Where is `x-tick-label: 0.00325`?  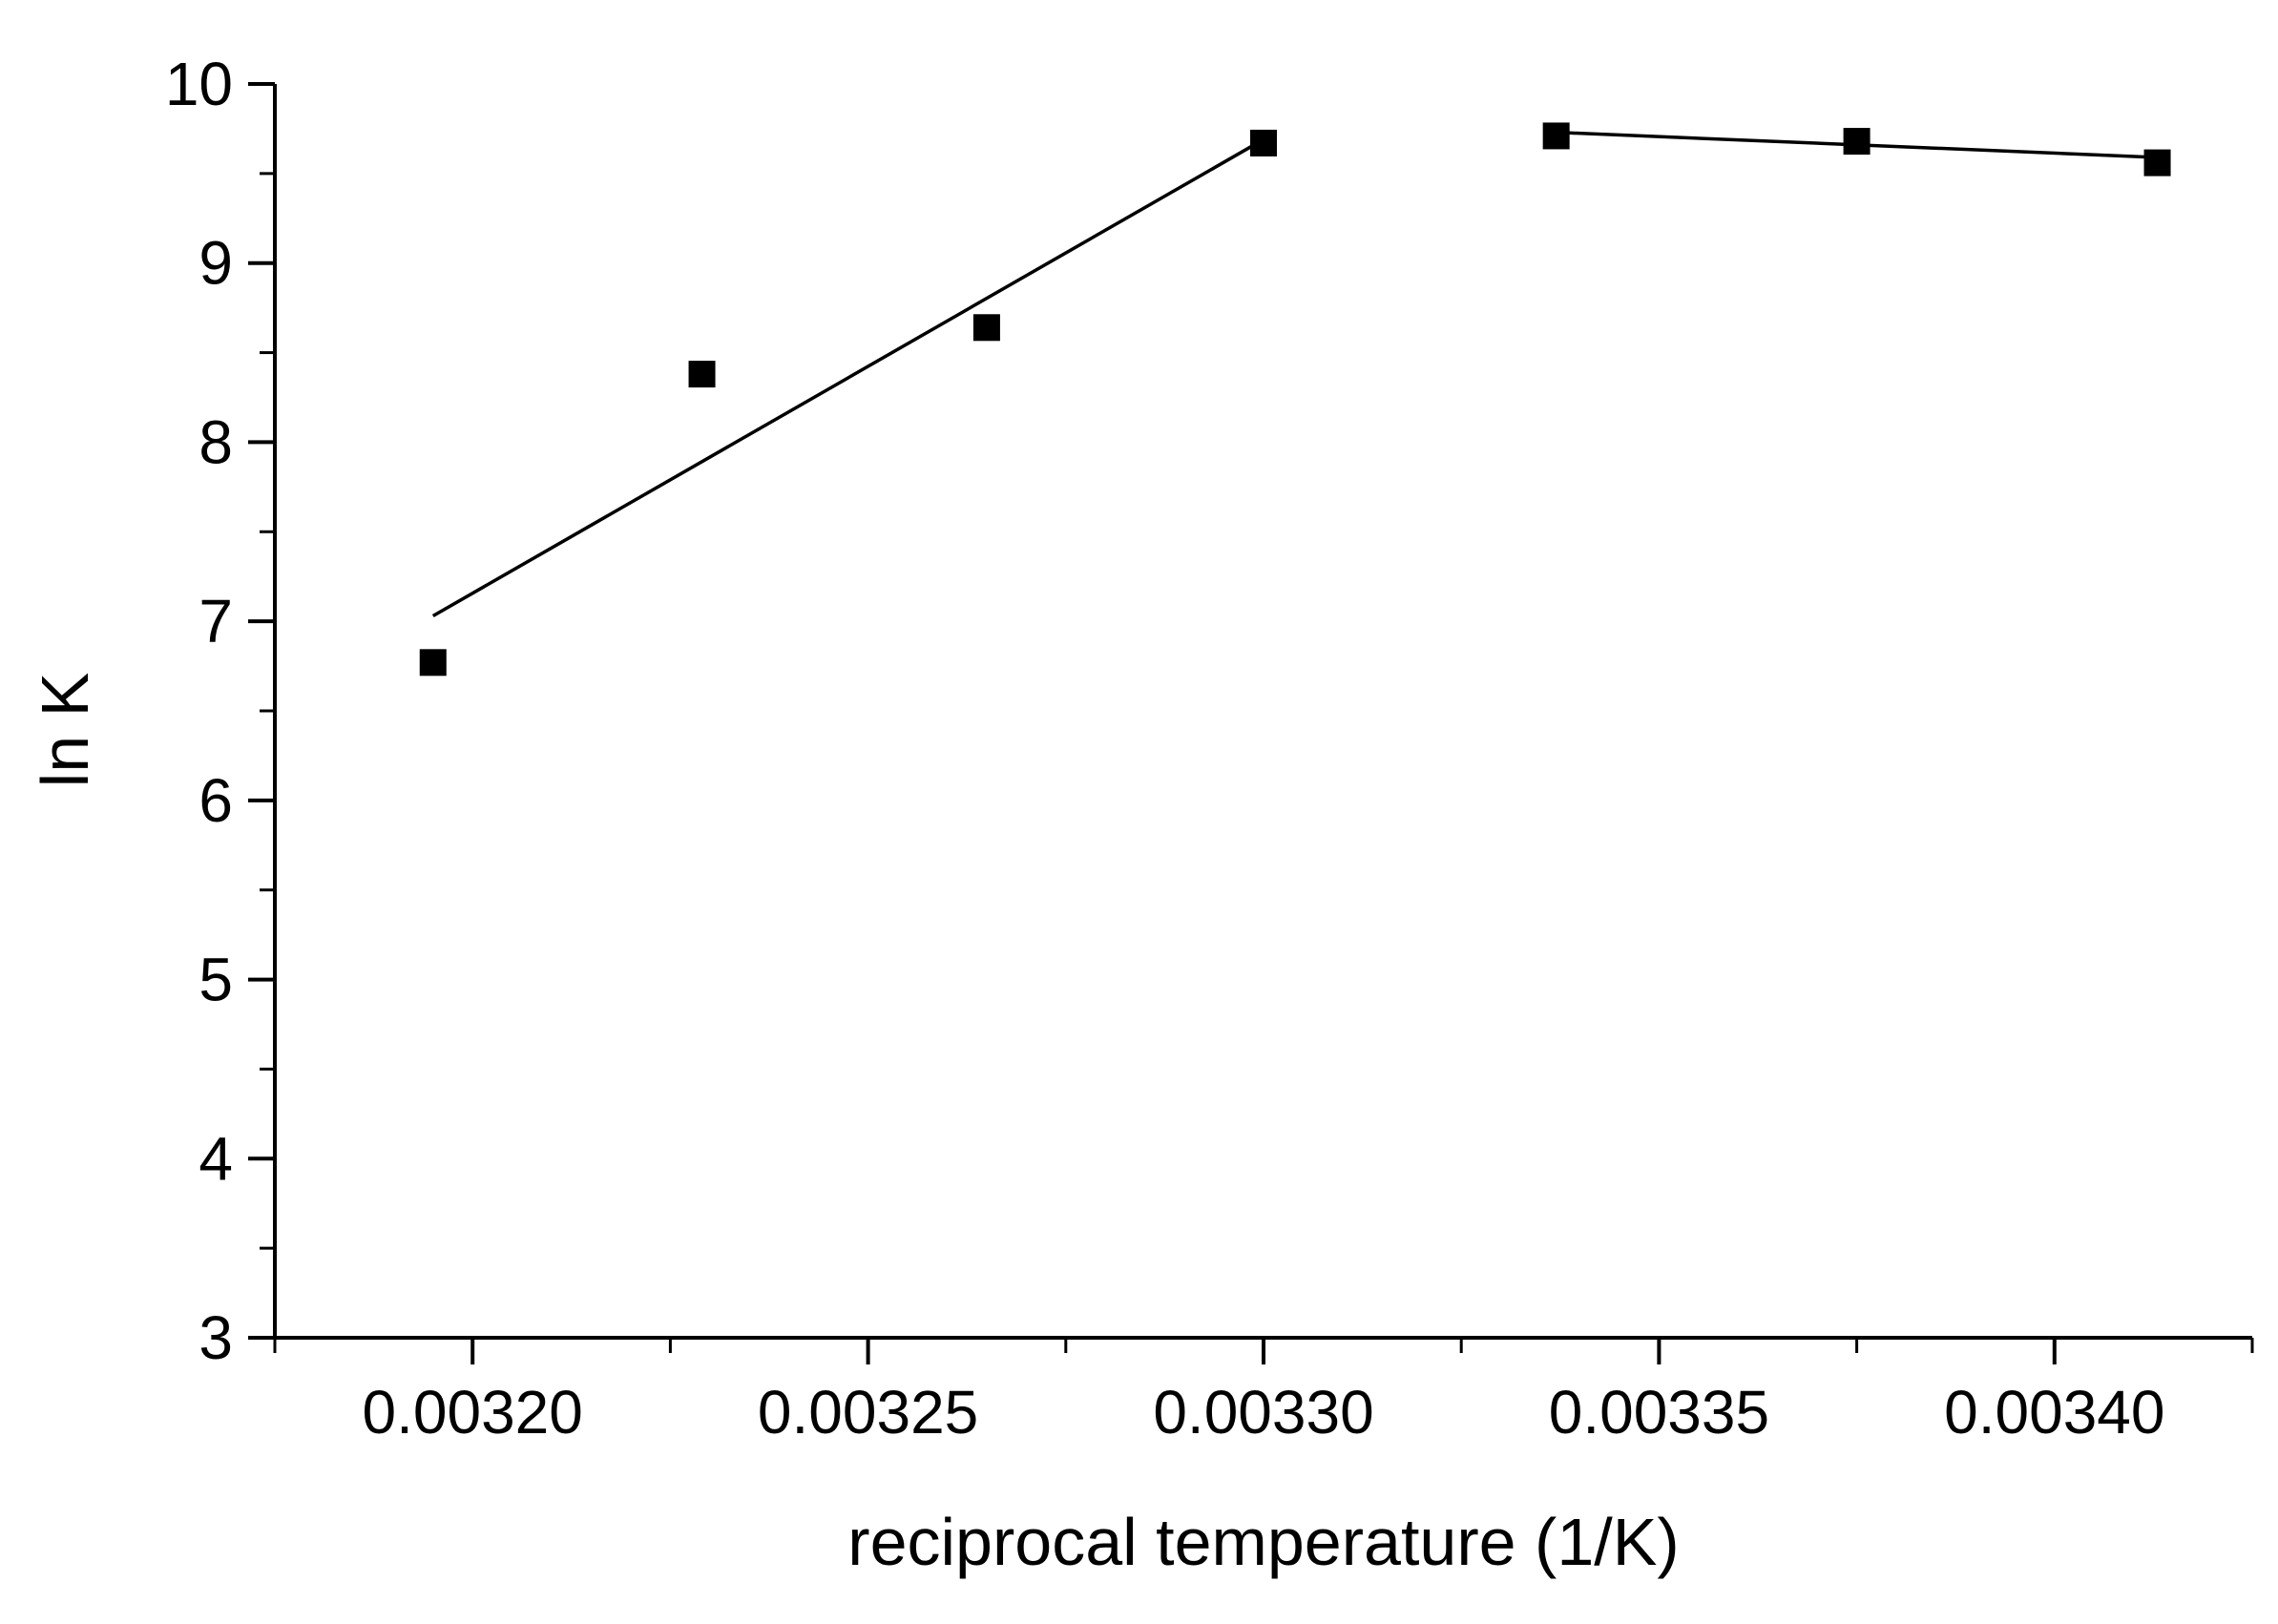 x-tick-label: 0.00325 is located at coordinates (868, 1412).